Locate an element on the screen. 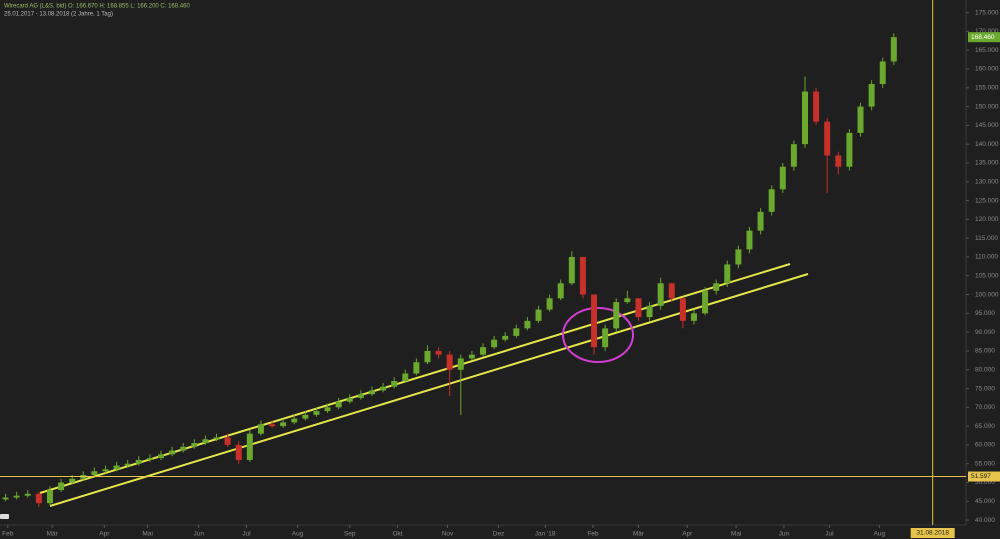 This screenshot has width=1000, height=539. y-tick-label: 105.000 is located at coordinates (987, 275).